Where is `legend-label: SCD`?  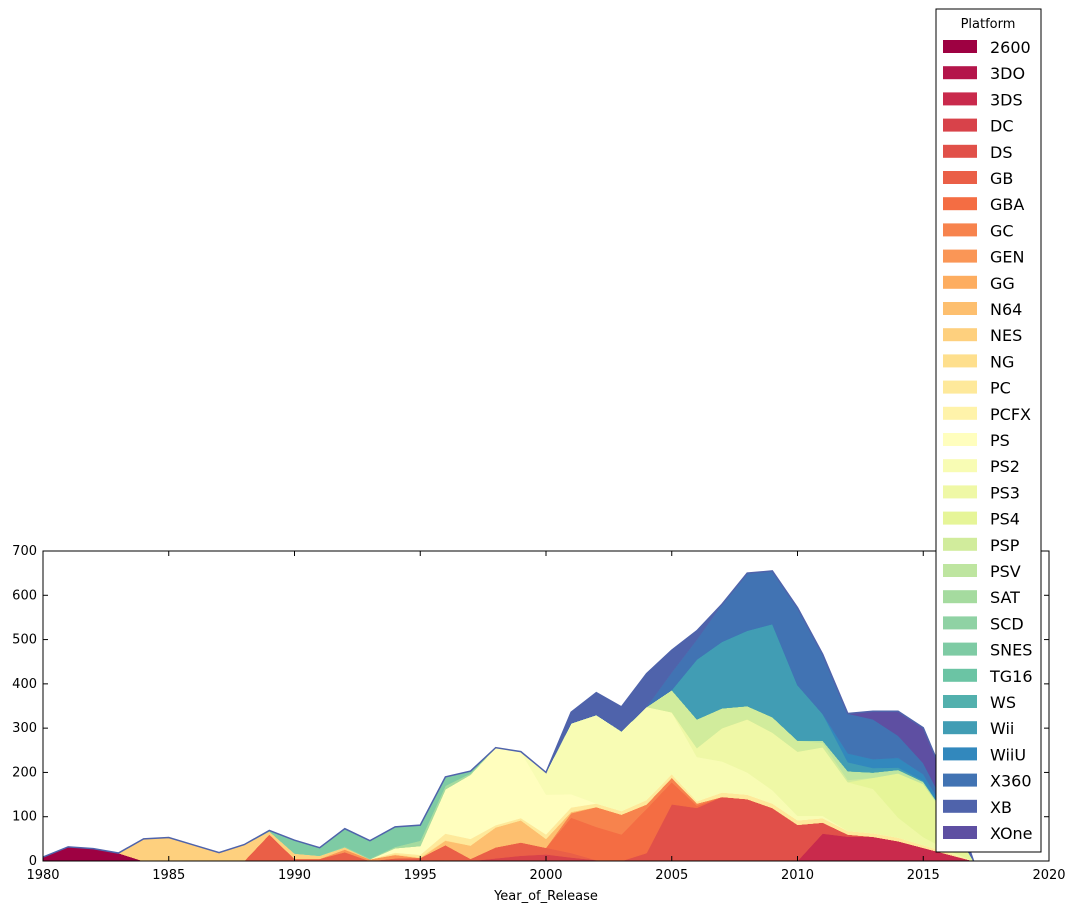 legend-label: SCD is located at coordinates (1007, 623).